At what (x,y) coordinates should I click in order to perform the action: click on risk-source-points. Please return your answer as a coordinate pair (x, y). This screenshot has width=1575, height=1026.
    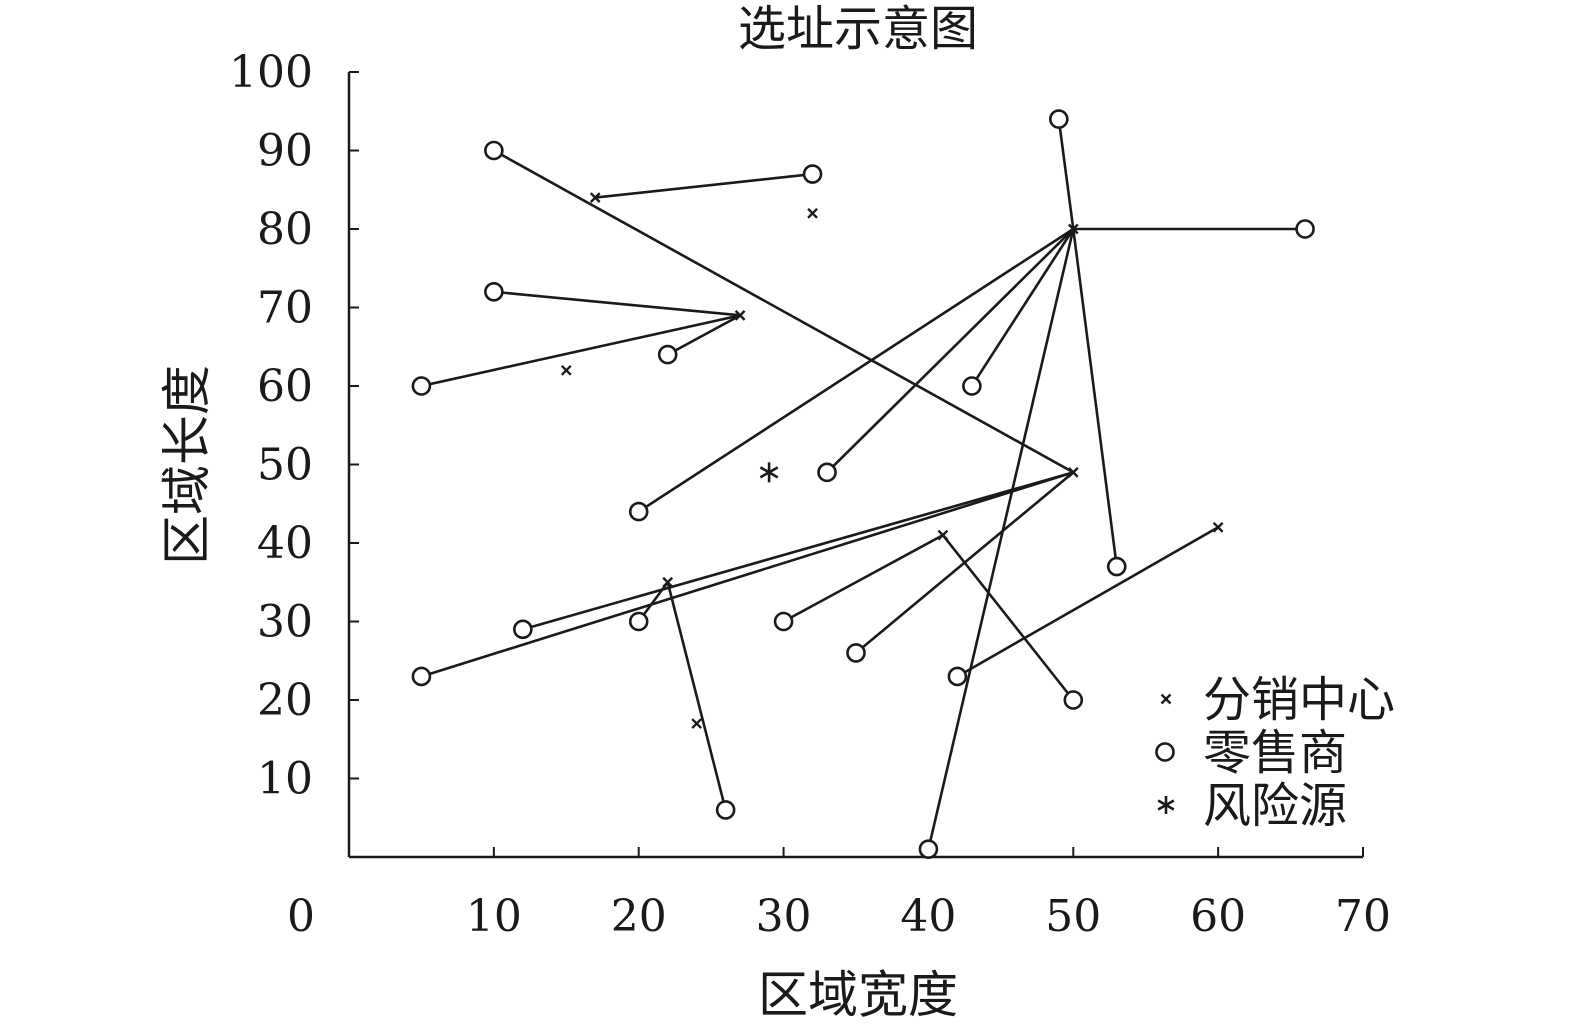
    Looking at the image, I should click on (769, 472).